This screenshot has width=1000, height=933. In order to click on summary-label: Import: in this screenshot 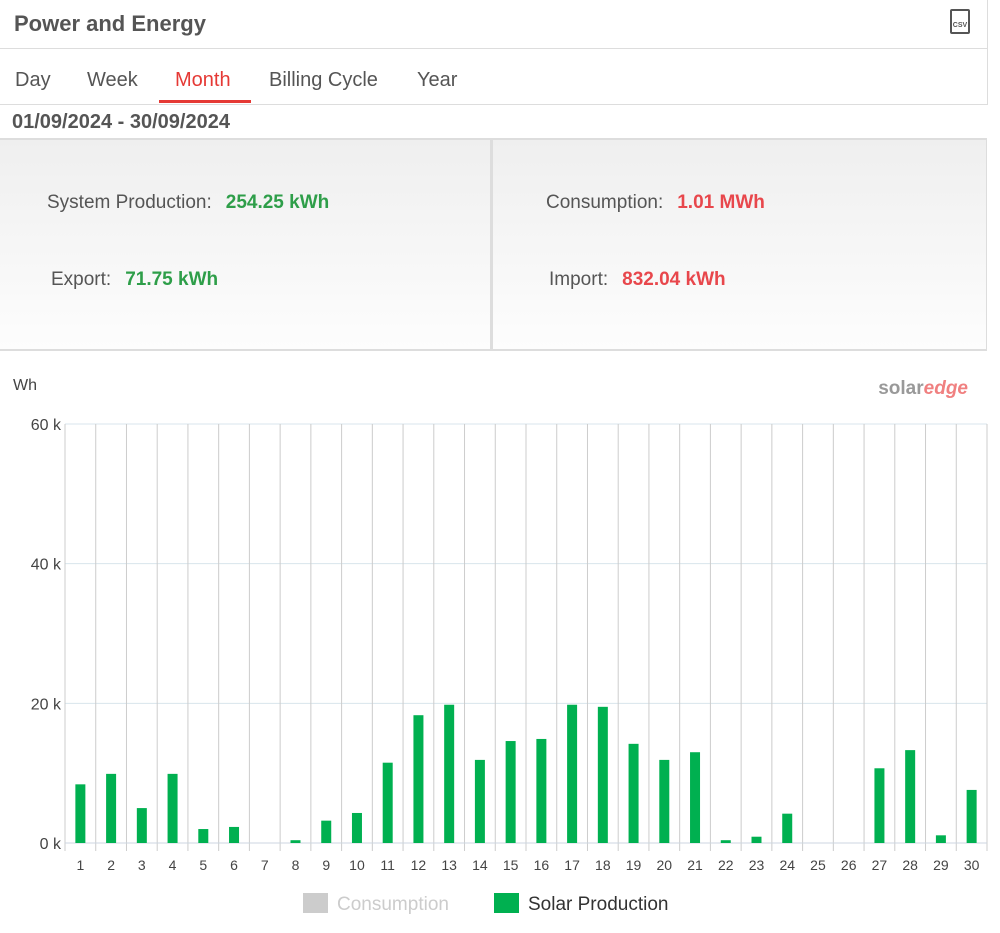, I will do `click(579, 279)`.